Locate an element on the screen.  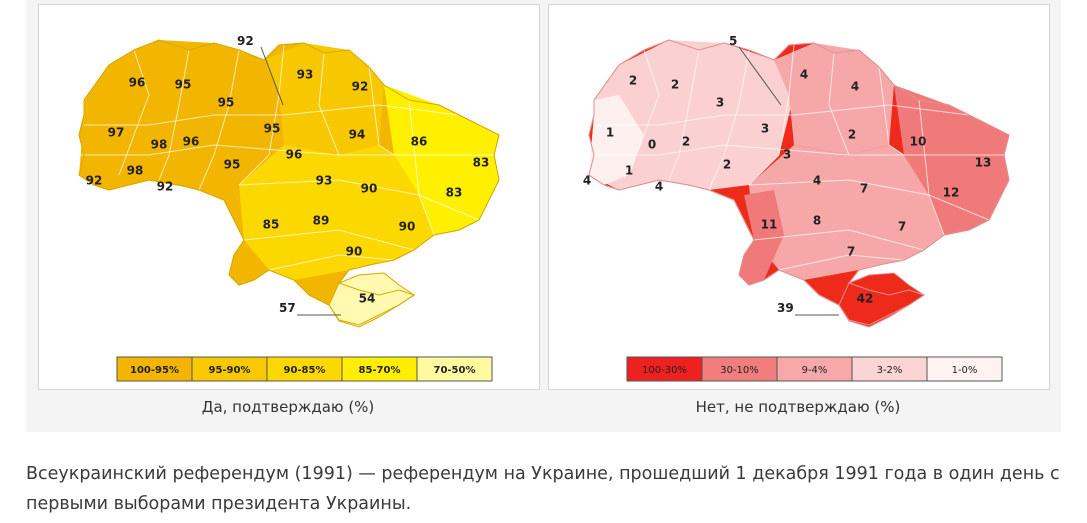
legend-label: 9-4% is located at coordinates (815, 370).